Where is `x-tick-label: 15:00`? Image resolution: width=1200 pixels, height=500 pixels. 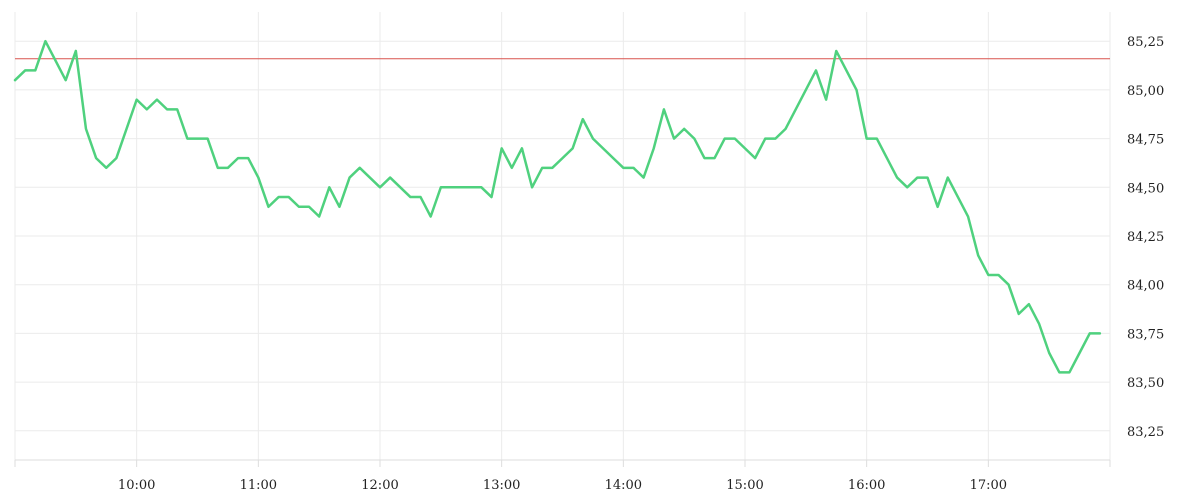
x-tick-label: 15:00 is located at coordinates (744, 485).